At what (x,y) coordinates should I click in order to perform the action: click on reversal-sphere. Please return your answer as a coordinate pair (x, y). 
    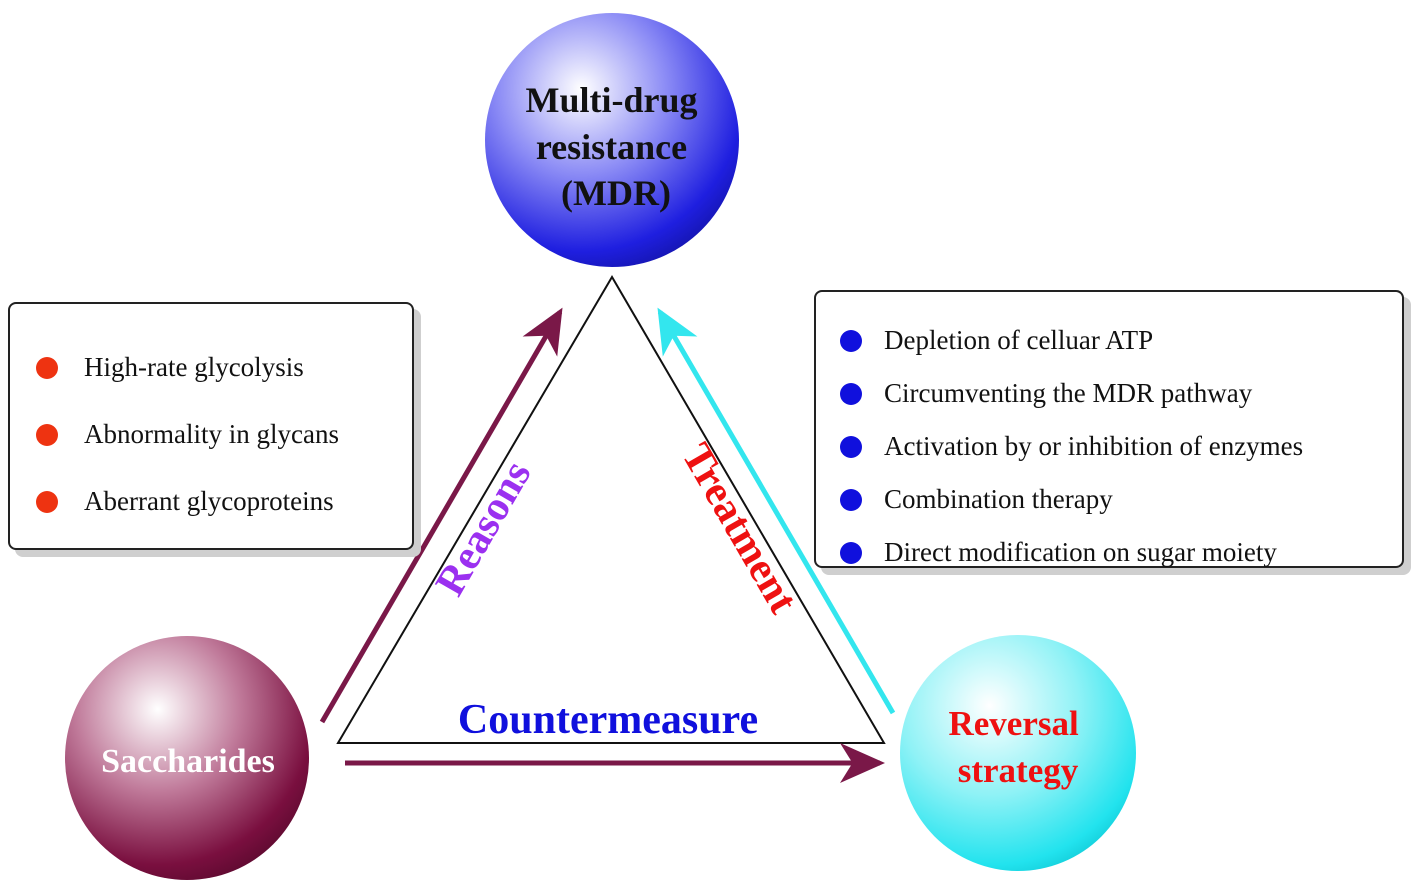
    Looking at the image, I should click on (1018, 753).